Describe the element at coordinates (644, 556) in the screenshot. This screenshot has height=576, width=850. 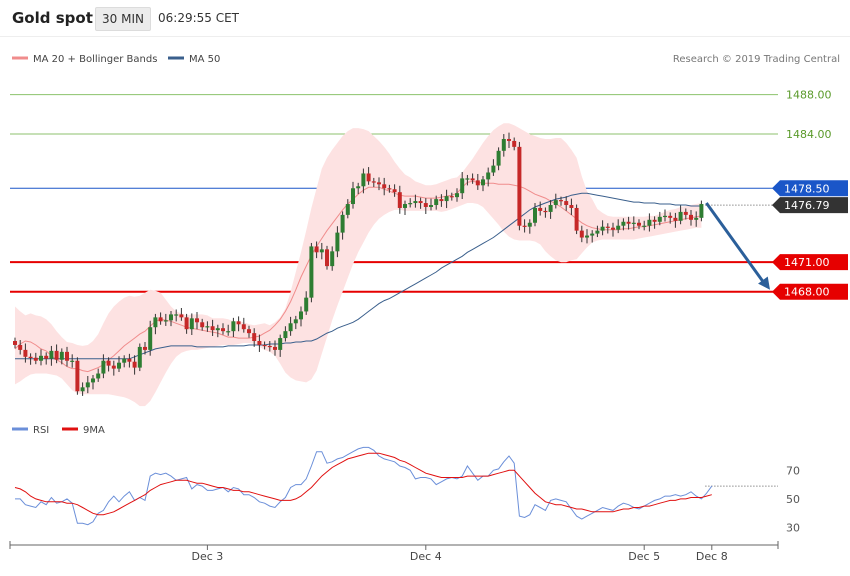
I see `x-tick-label: Dec 5` at that location.